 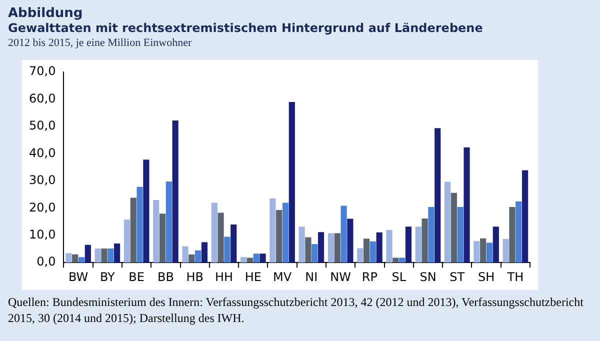 What do you see at coordinates (100, 43) in the screenshot?
I see `chart-subtitle: 2012 bis 2015, je eine Million Einwohner` at bounding box center [100, 43].